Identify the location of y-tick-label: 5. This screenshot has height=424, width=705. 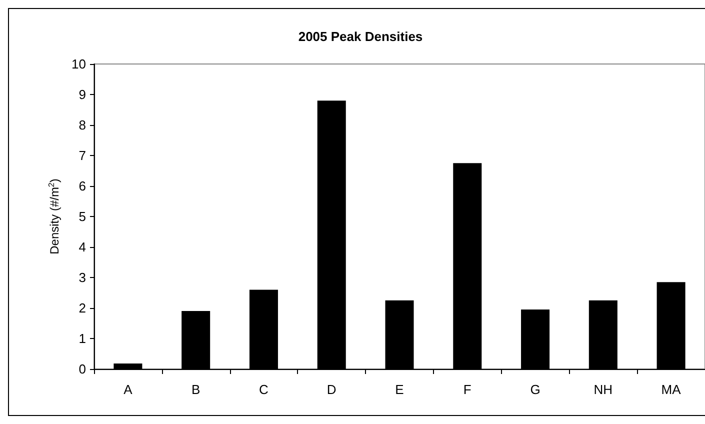
(82, 216).